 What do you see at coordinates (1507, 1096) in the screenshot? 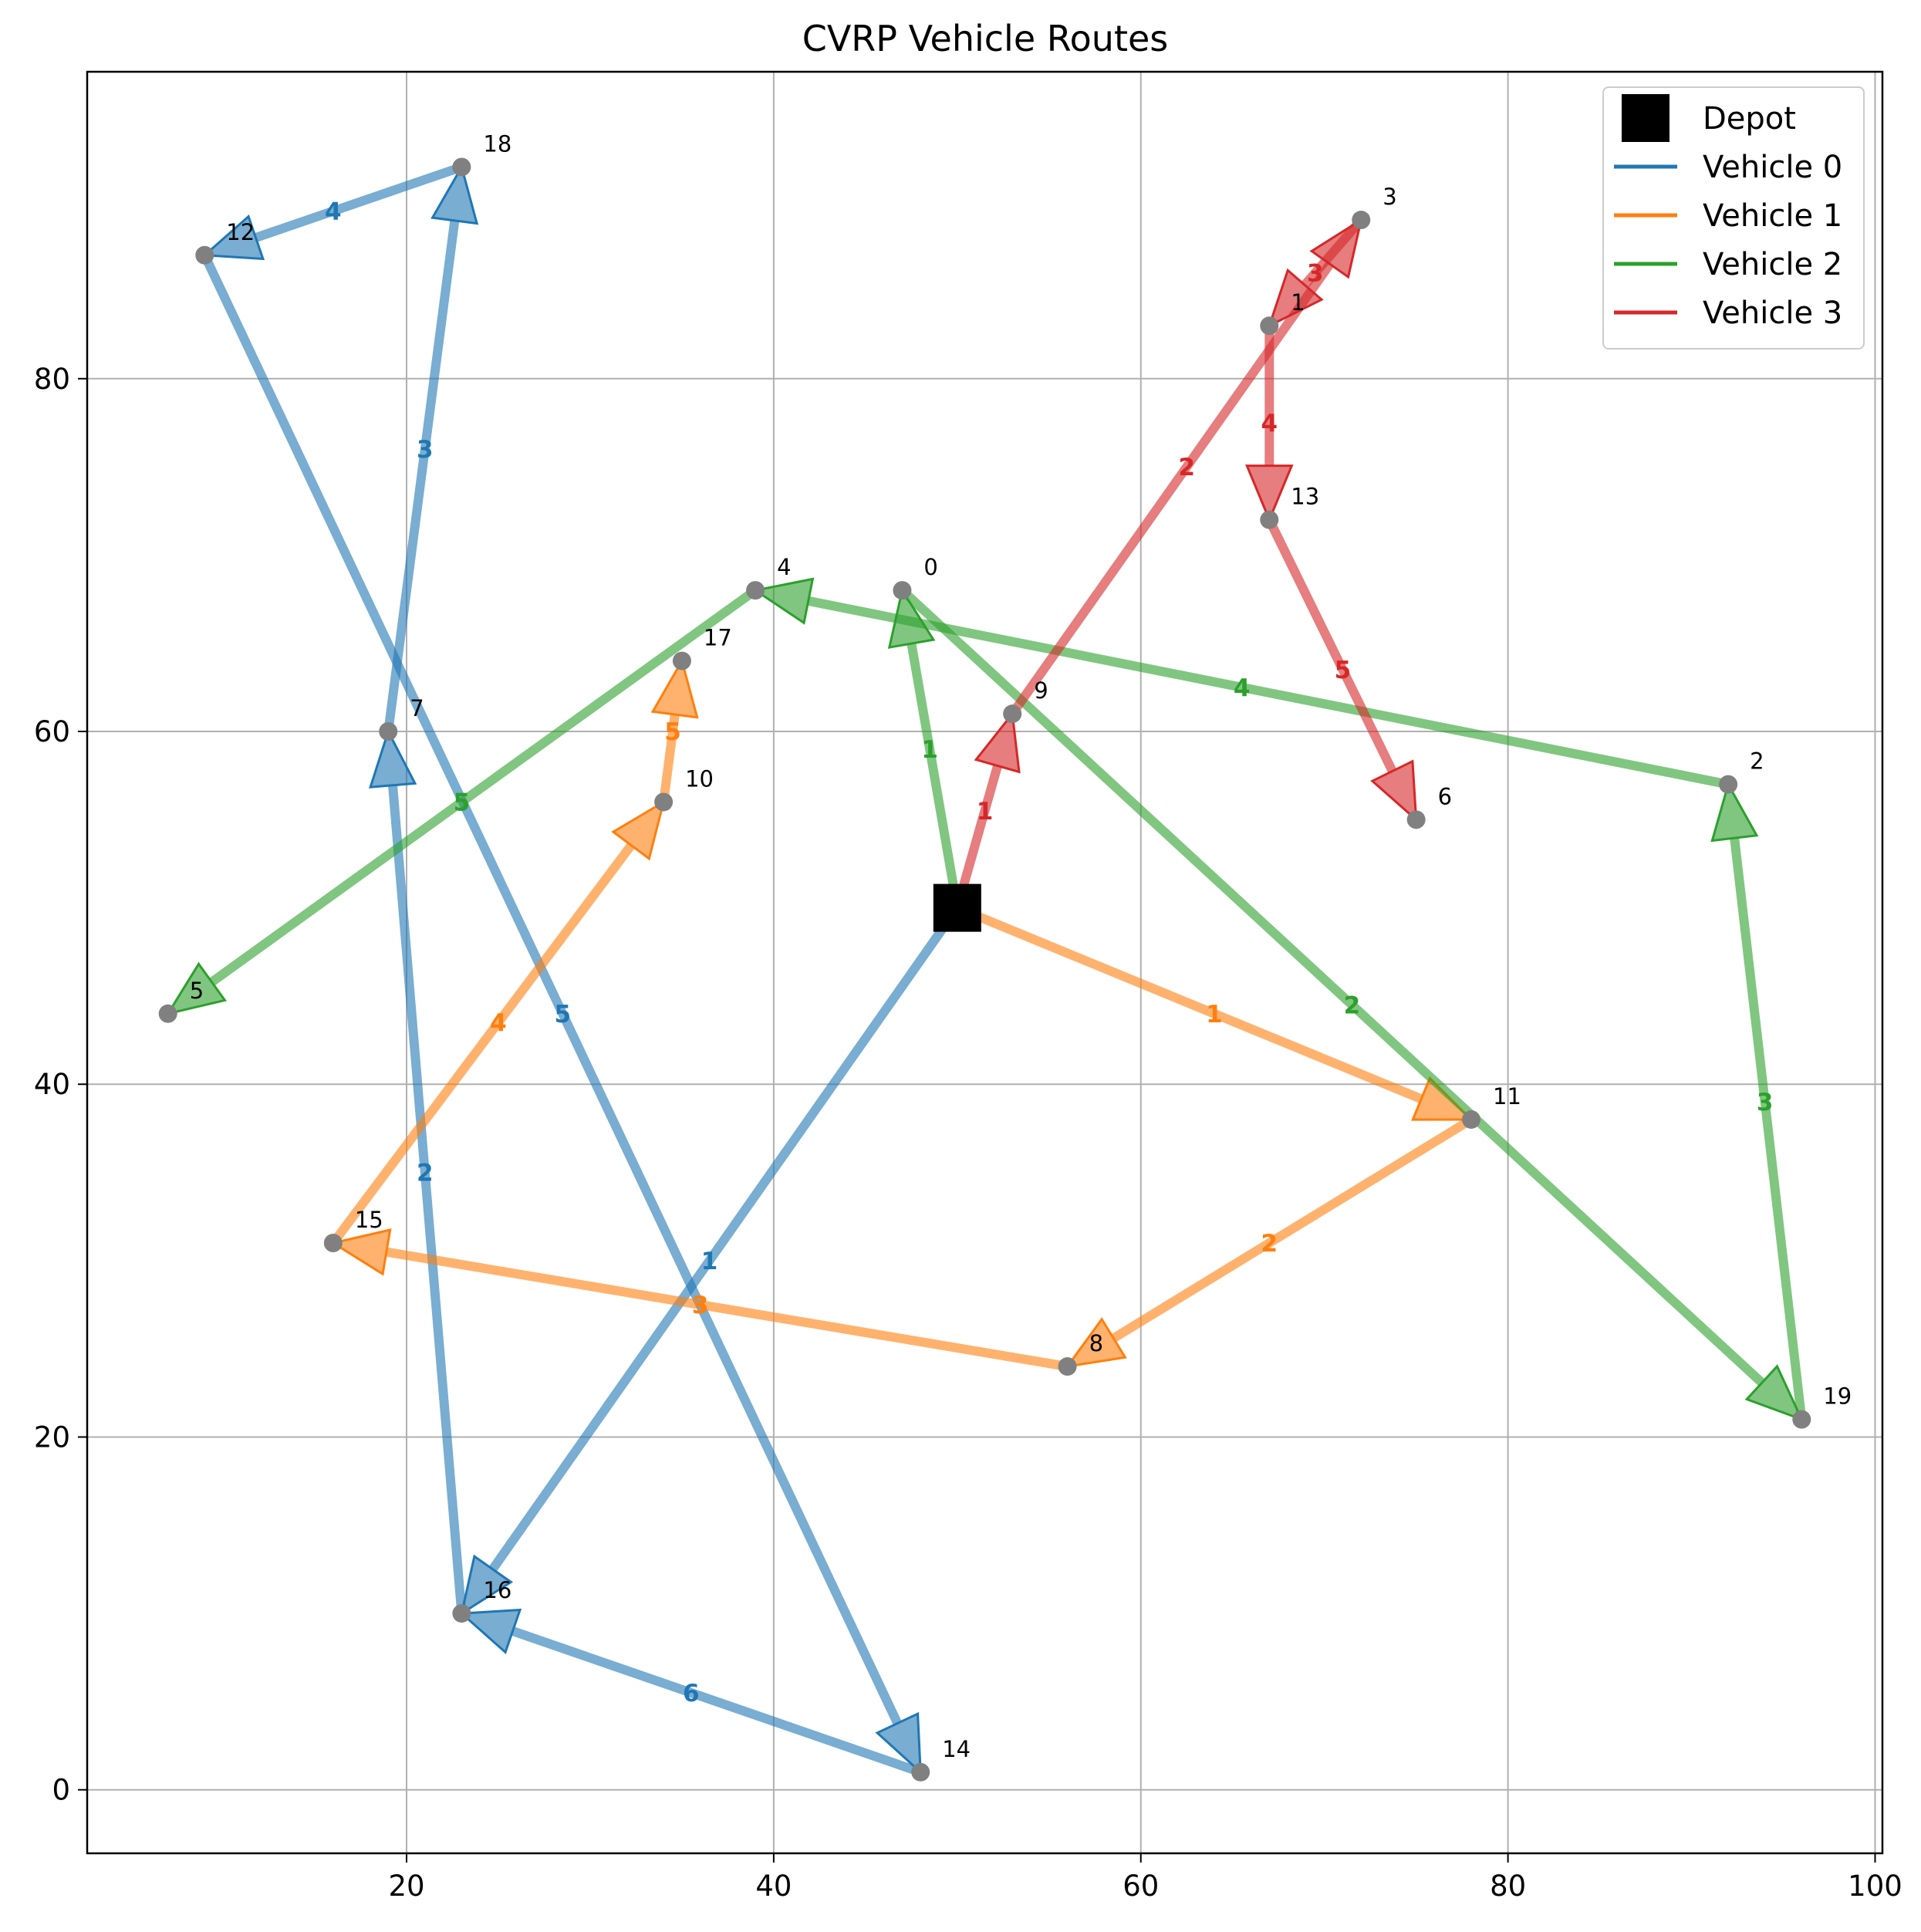
I see `node-label: 11` at bounding box center [1507, 1096].